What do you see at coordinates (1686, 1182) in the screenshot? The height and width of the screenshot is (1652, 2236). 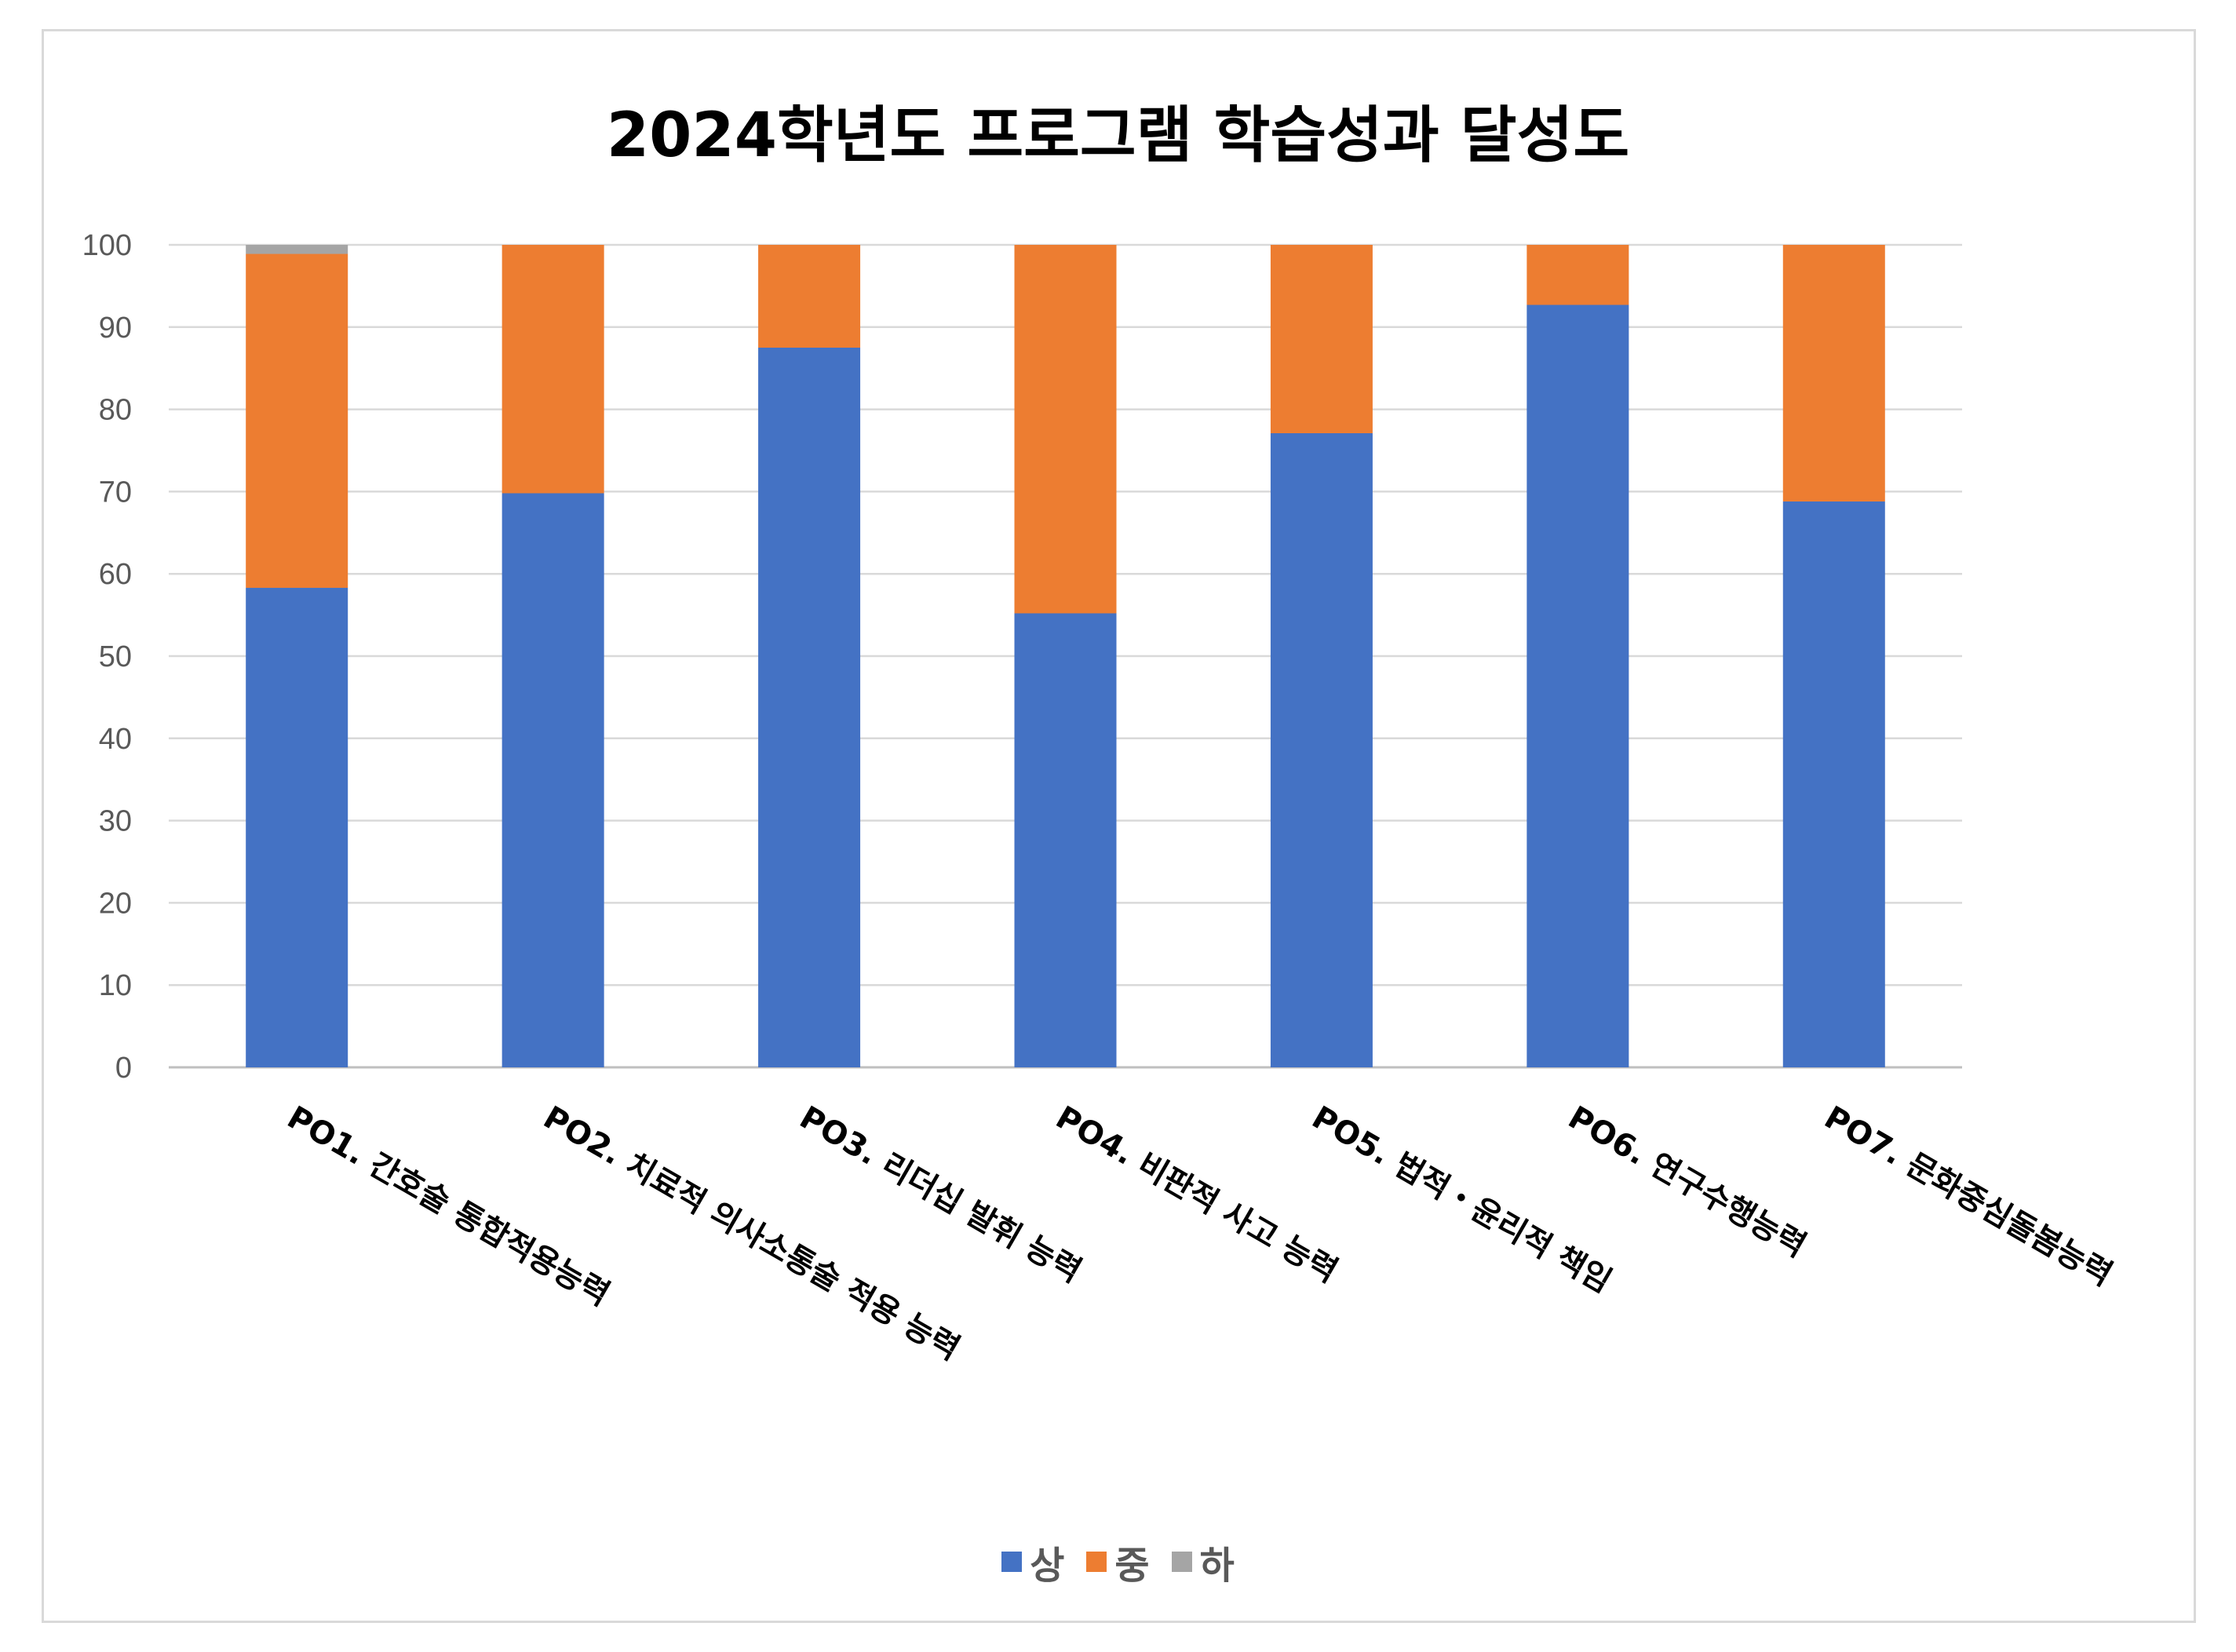 I see `x-category-label: PO6. 연구수행능력` at bounding box center [1686, 1182].